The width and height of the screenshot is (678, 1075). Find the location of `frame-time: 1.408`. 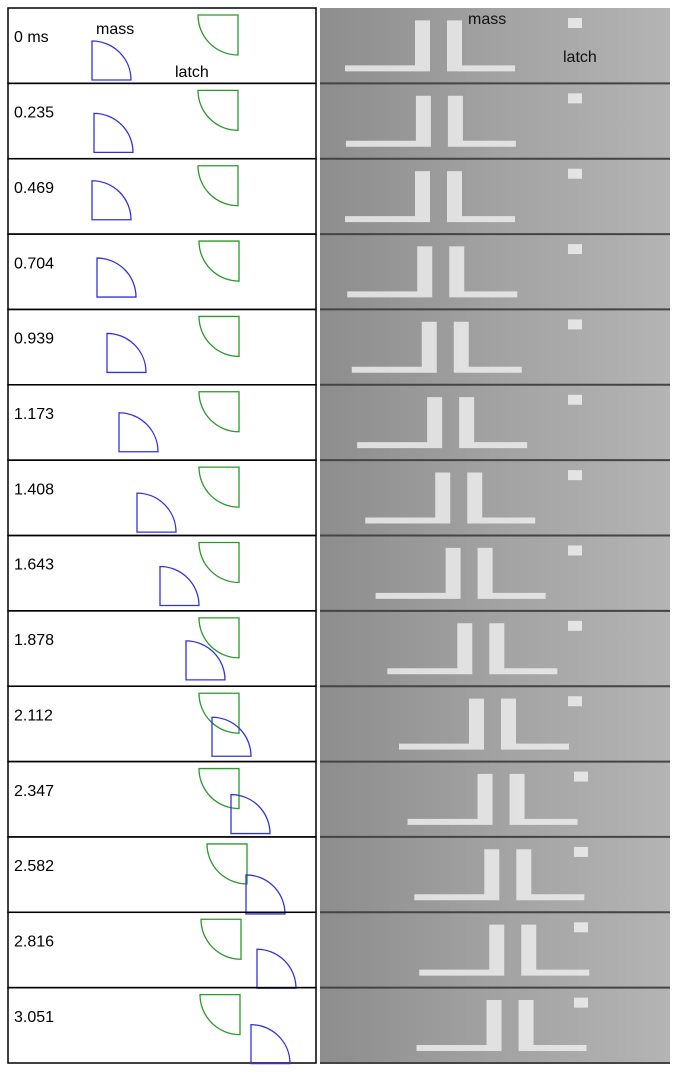

frame-time: 1.408 is located at coordinates (34, 489).